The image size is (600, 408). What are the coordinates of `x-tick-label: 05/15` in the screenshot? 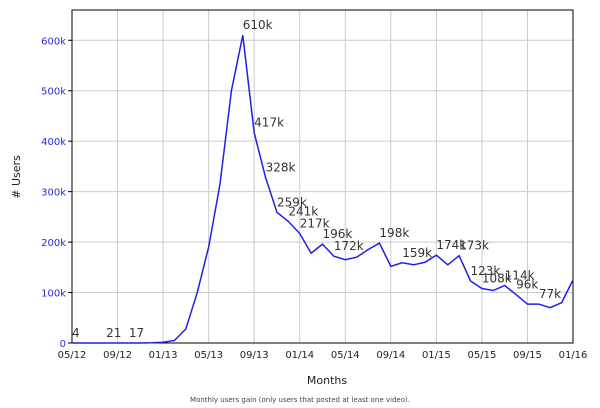 It's located at (481, 355).